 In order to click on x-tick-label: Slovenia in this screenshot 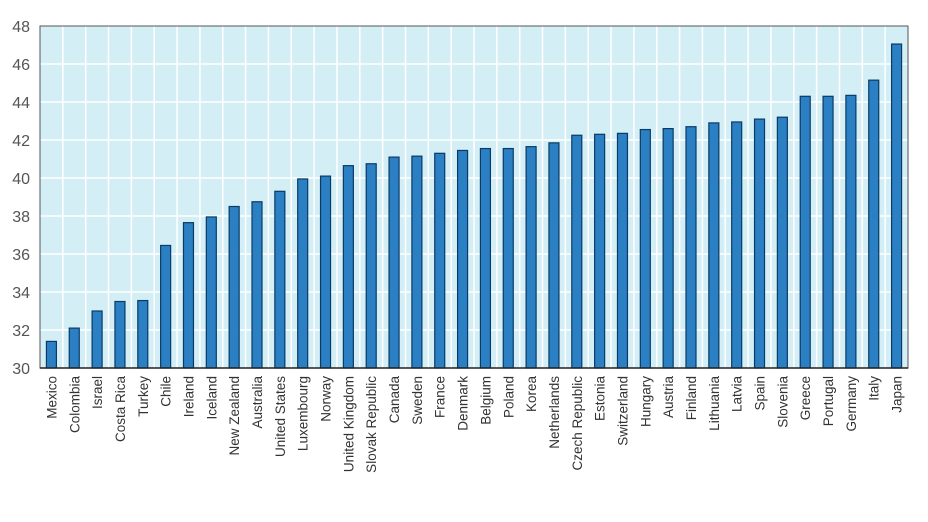, I will do `click(782, 402)`.